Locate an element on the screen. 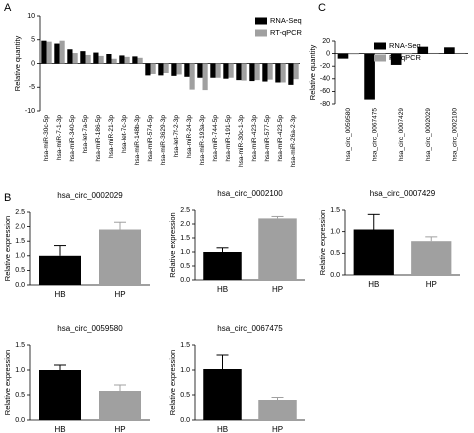 Image resolution: width=474 pixels, height=433 pixels. chart-title: hsa_circ_0067475 is located at coordinates (250, 328).